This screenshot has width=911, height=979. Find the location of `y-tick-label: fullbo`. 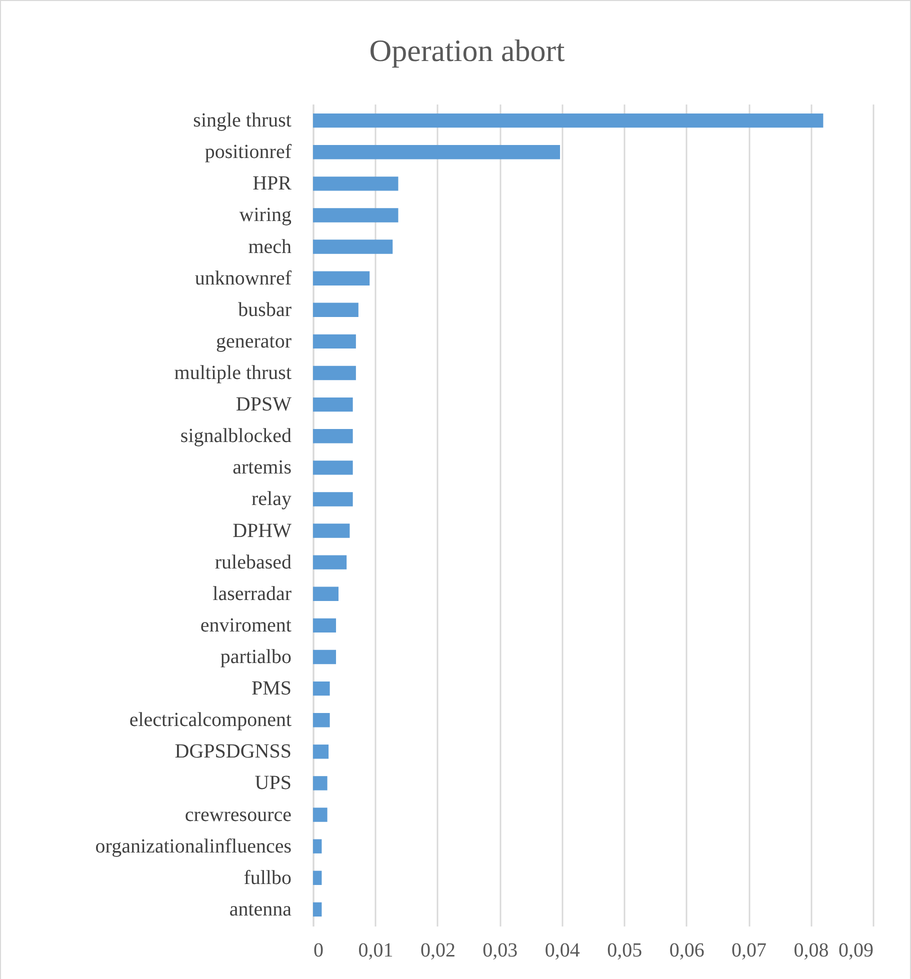

y-tick-label: fullbo is located at coordinates (268, 877).